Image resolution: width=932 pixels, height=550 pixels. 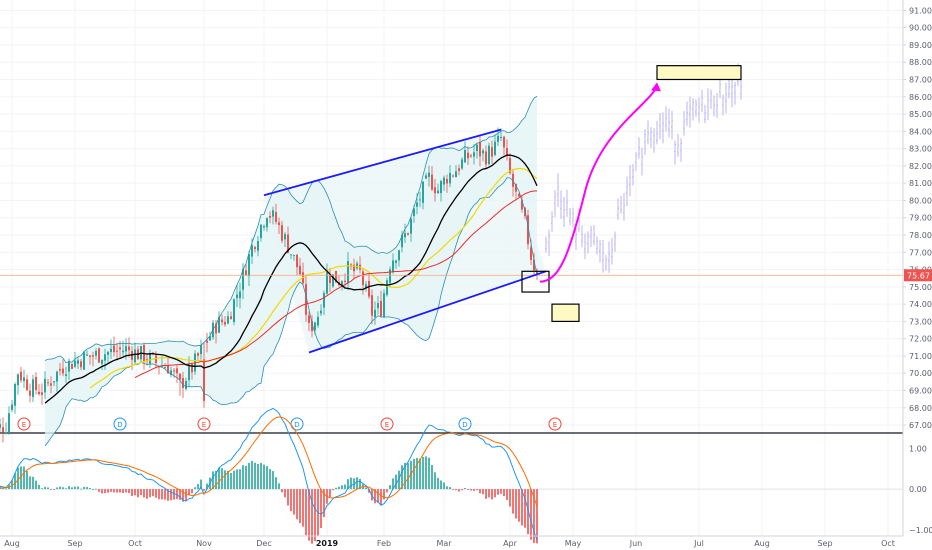 I want to click on channel-upper-line, so click(x=382, y=162).